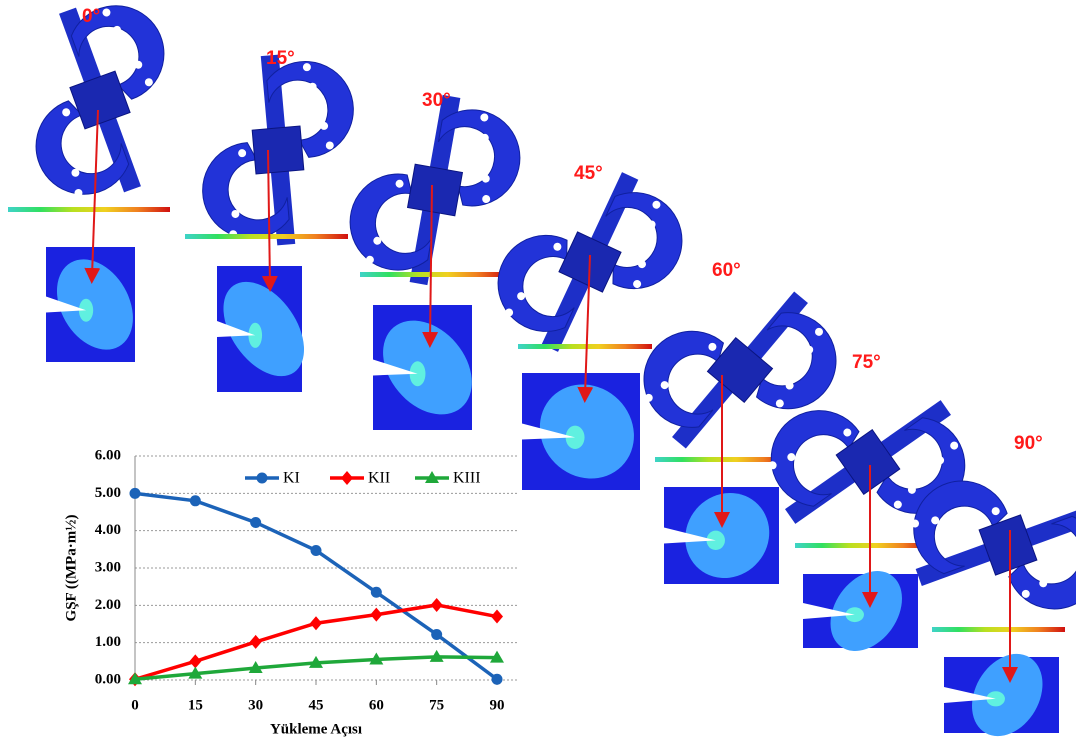 Image resolution: width=1076 pixels, height=753 pixels. What do you see at coordinates (998, 629) in the screenshot?
I see `color-bar` at bounding box center [998, 629].